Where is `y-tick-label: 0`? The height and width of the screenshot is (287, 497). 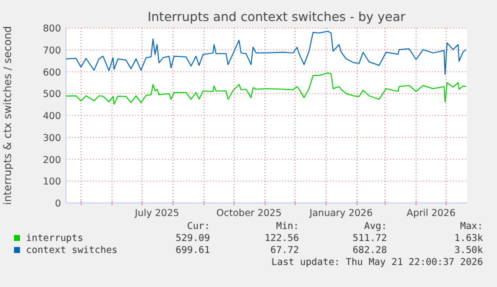 y-tick-label: 0 is located at coordinates (57, 204).